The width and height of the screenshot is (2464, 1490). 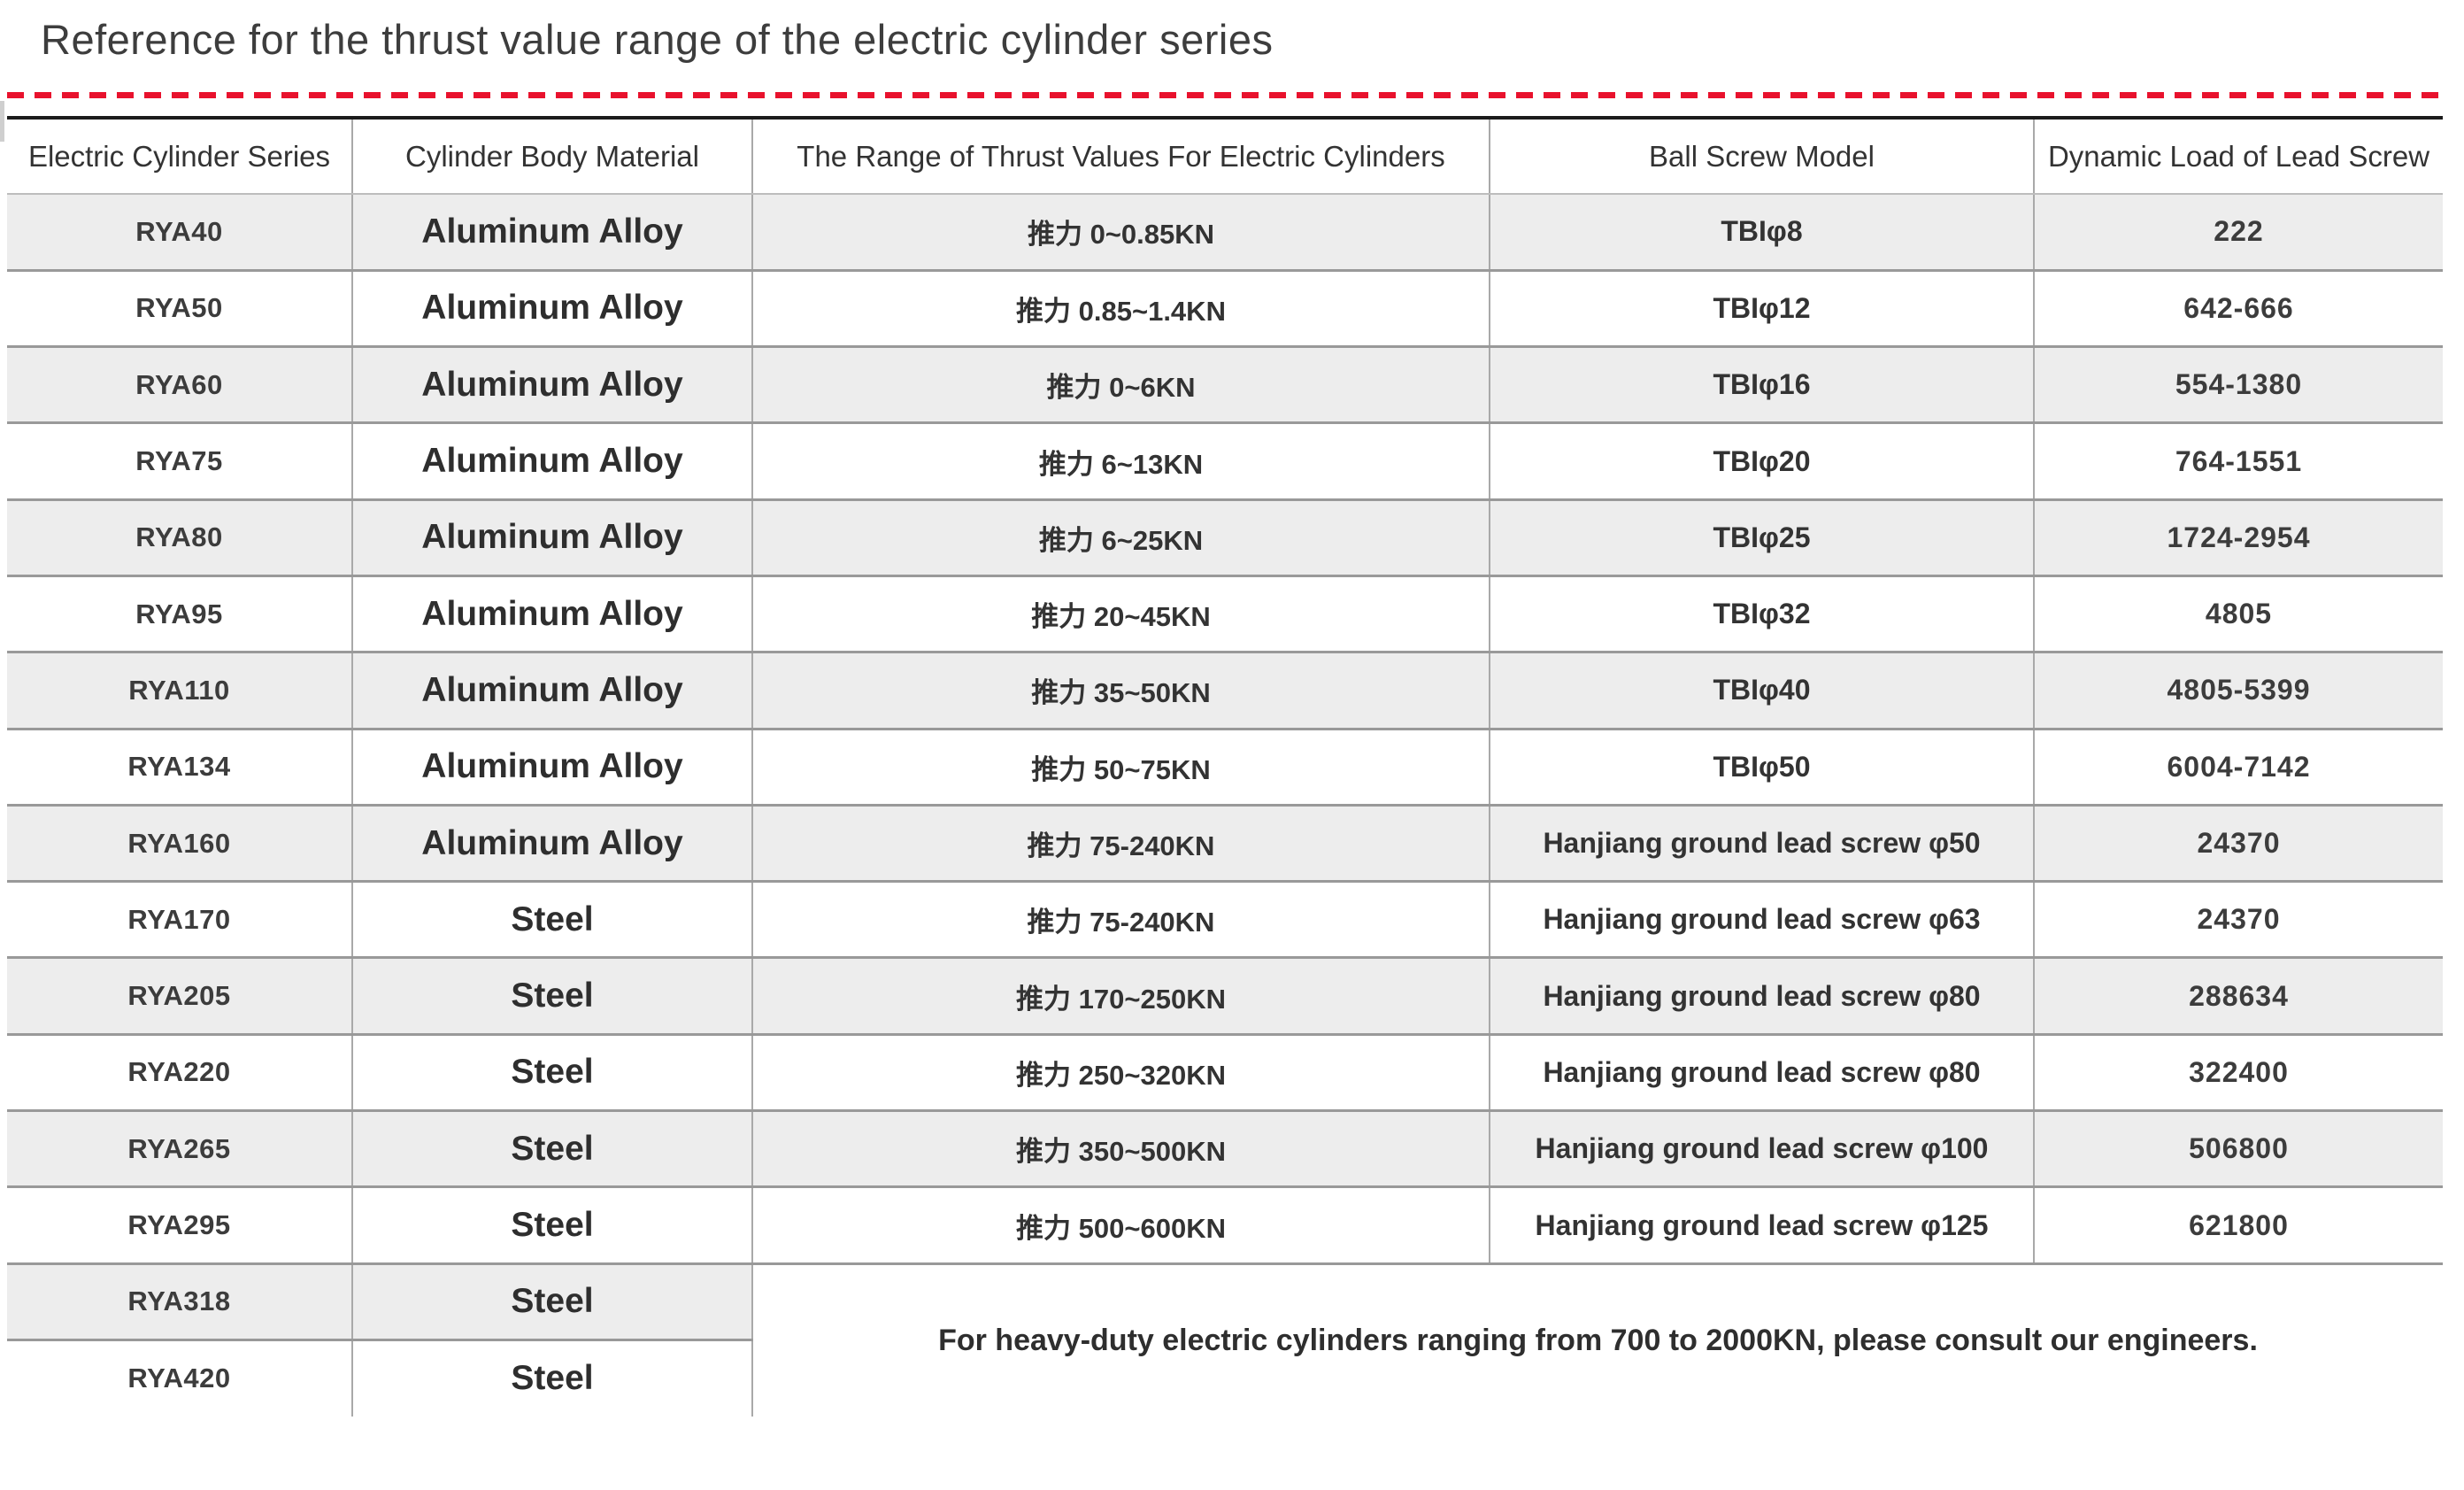 What do you see at coordinates (180, 461) in the screenshot?
I see `series-cell: RYA75` at bounding box center [180, 461].